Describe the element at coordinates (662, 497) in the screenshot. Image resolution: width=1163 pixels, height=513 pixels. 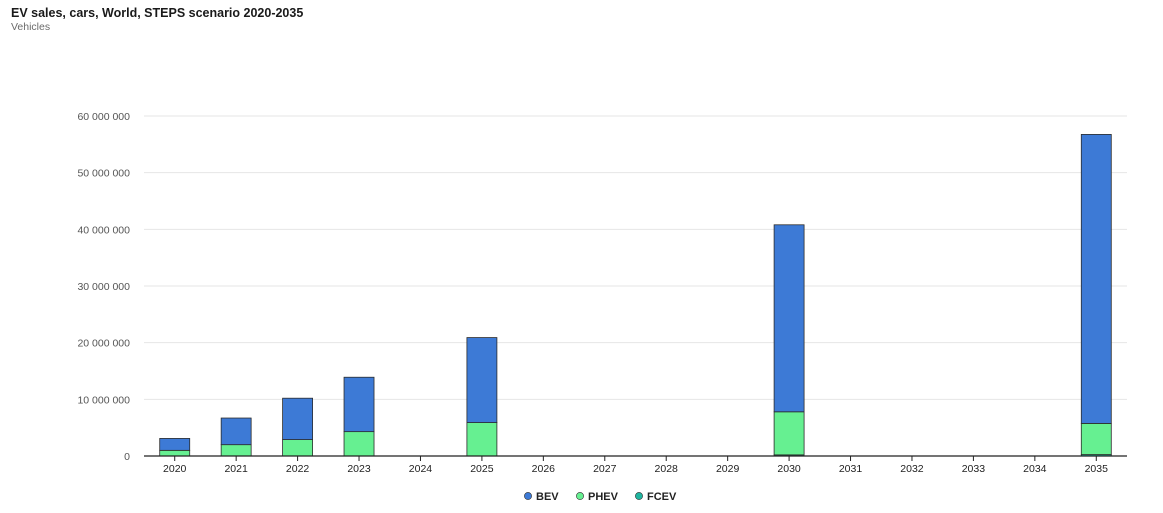
I see `legend-label-fcev: FCEV` at that location.